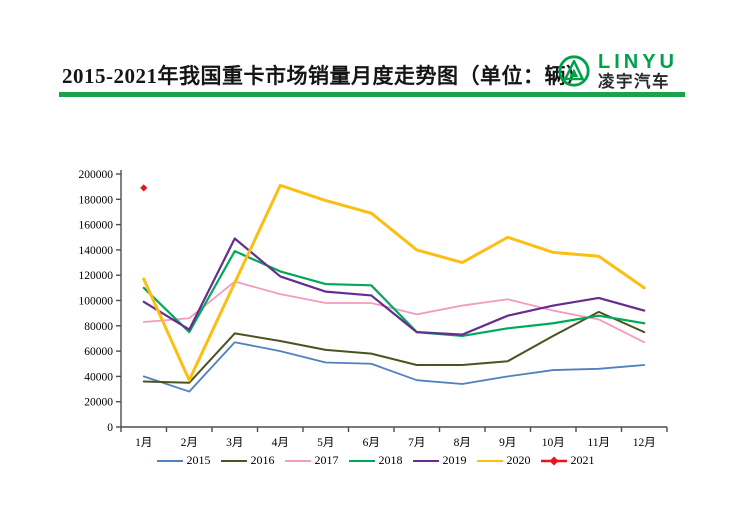 The height and width of the screenshot is (516, 750). I want to click on y-tick-label: 200000, so click(96, 175).